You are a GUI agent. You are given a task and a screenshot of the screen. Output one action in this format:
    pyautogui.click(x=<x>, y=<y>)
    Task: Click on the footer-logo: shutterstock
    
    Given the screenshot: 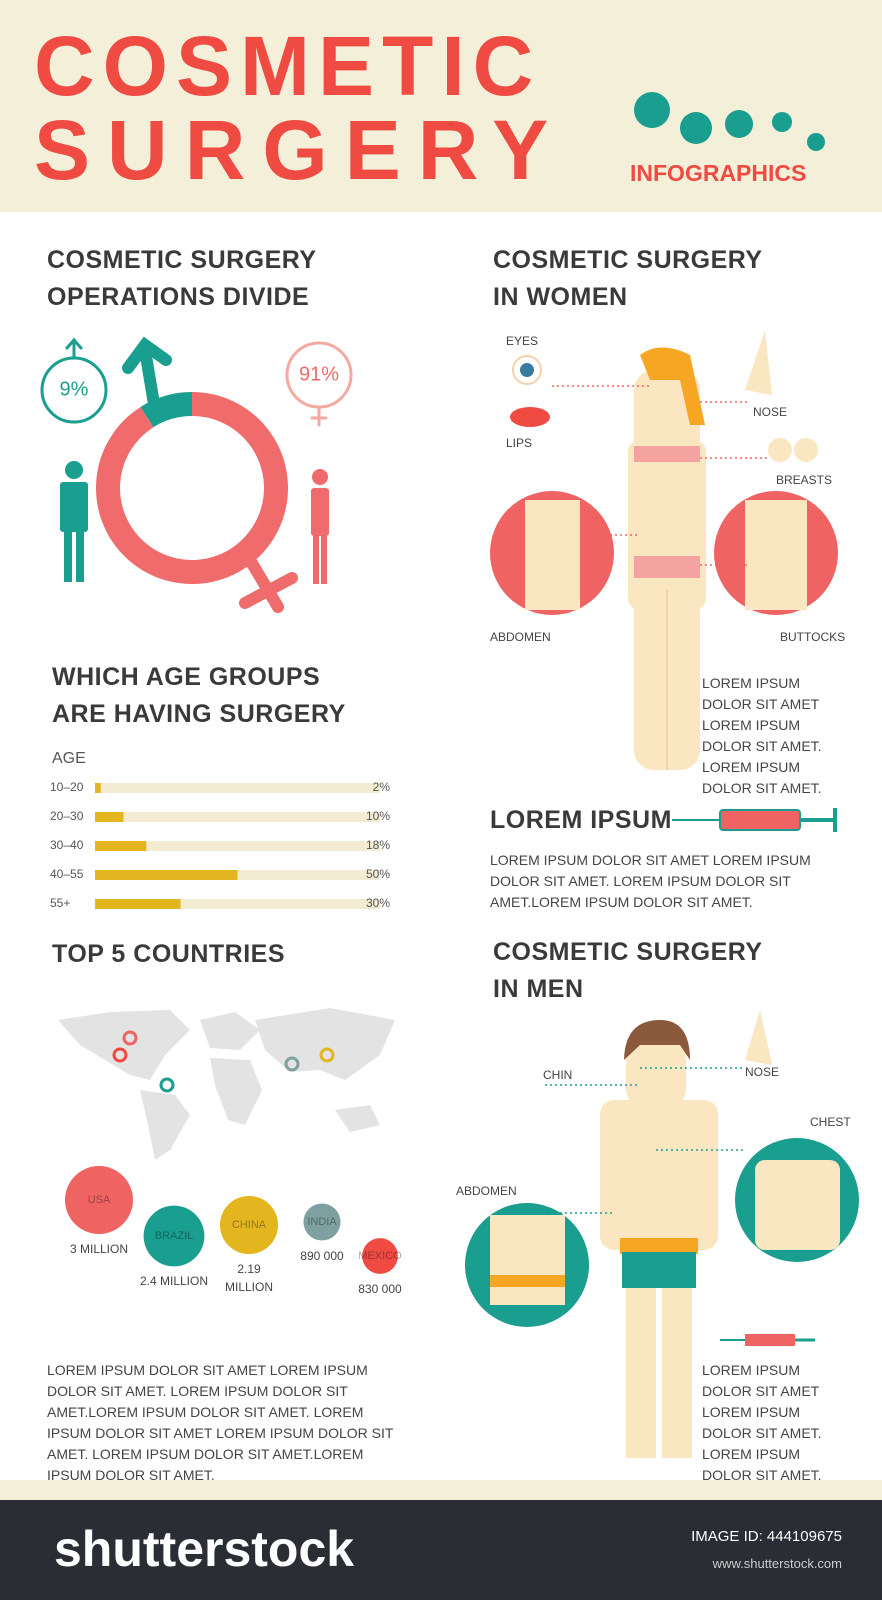 What is the action you would take?
    pyautogui.click(x=204, y=1549)
    